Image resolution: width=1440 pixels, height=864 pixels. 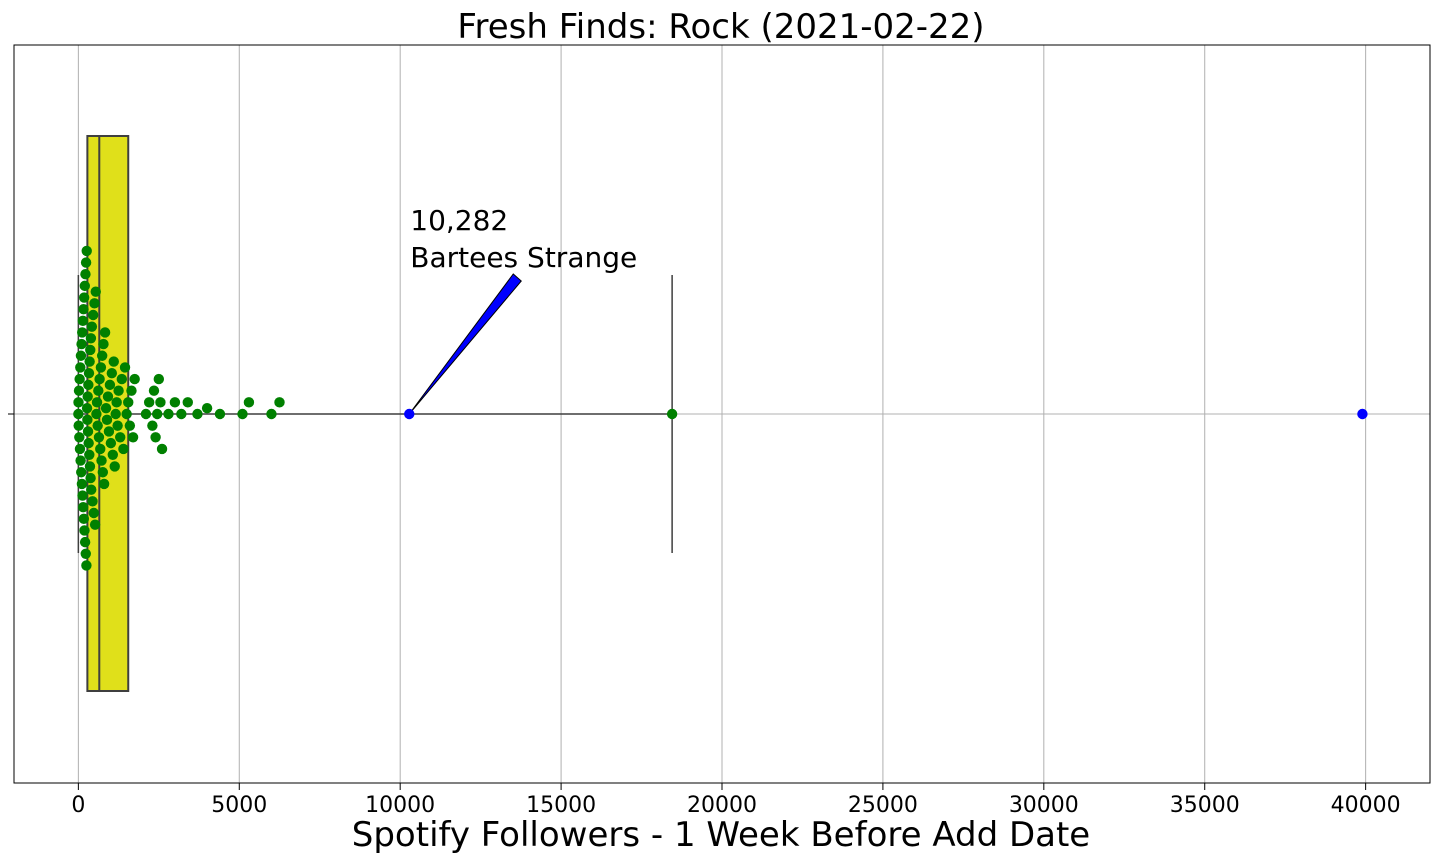 I want to click on chart-title: Fresh Finds: Rock (2021-02-22), so click(x=720, y=27).